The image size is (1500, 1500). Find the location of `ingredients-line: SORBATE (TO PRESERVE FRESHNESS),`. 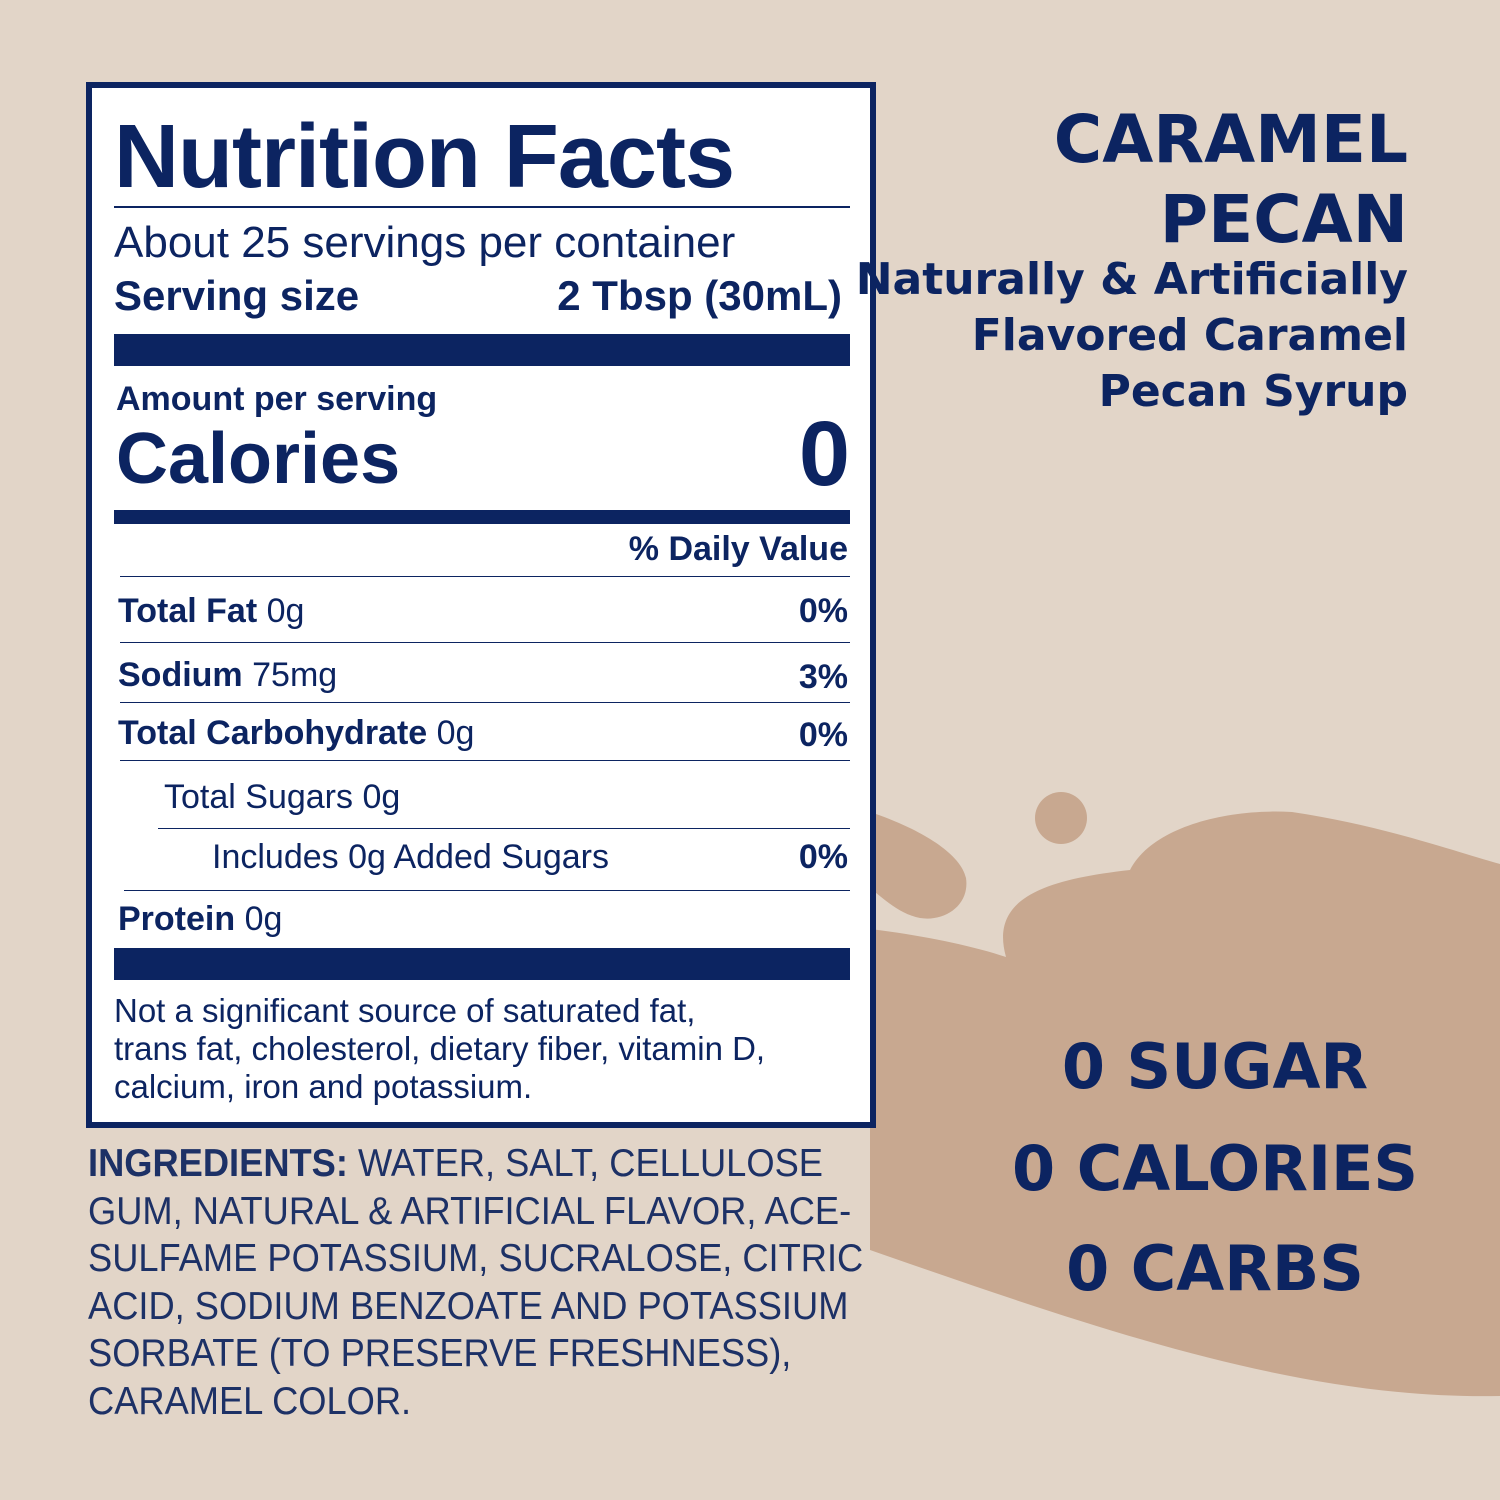

ingredients-line: SORBATE (TO PRESERVE FRESHNESS), is located at coordinates (440, 1353).